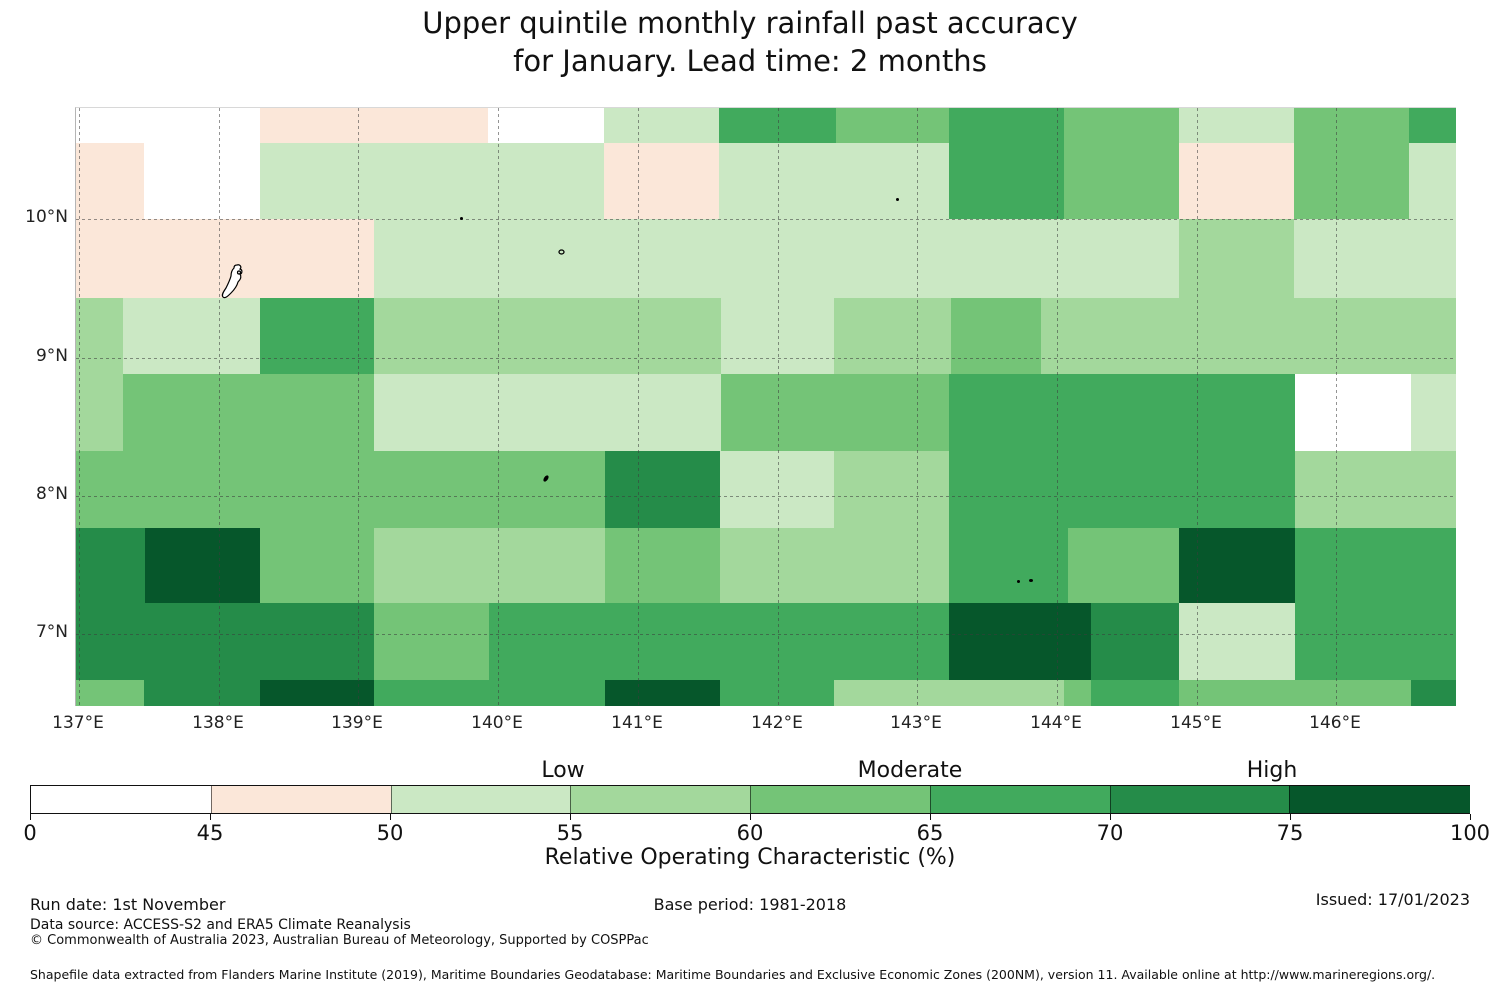 The height and width of the screenshot is (990, 1500). I want to click on x-tick-label: 140°E, so click(497, 723).